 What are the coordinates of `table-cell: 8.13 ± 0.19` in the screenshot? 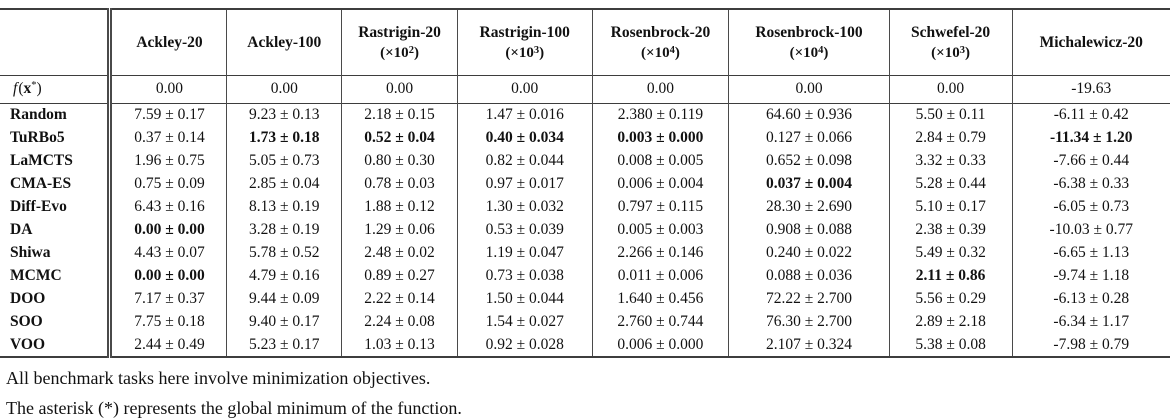 It's located at (284, 207).